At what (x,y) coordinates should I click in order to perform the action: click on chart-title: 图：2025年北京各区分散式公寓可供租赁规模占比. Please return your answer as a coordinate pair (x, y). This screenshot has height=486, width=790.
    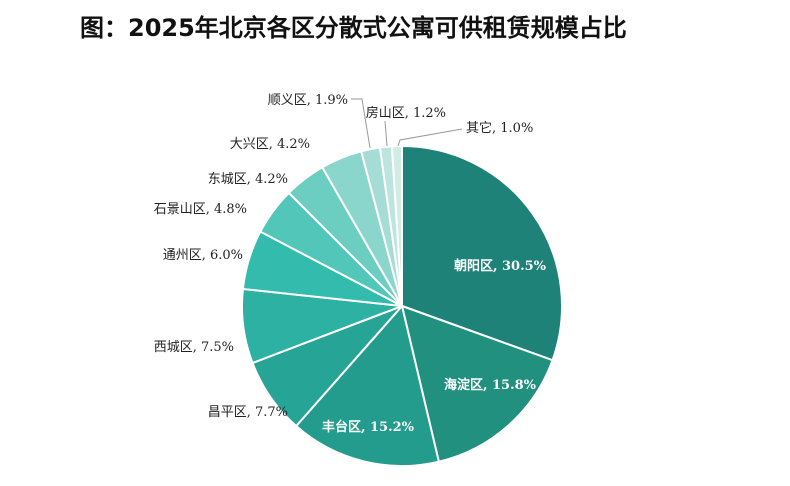
    Looking at the image, I should click on (353, 28).